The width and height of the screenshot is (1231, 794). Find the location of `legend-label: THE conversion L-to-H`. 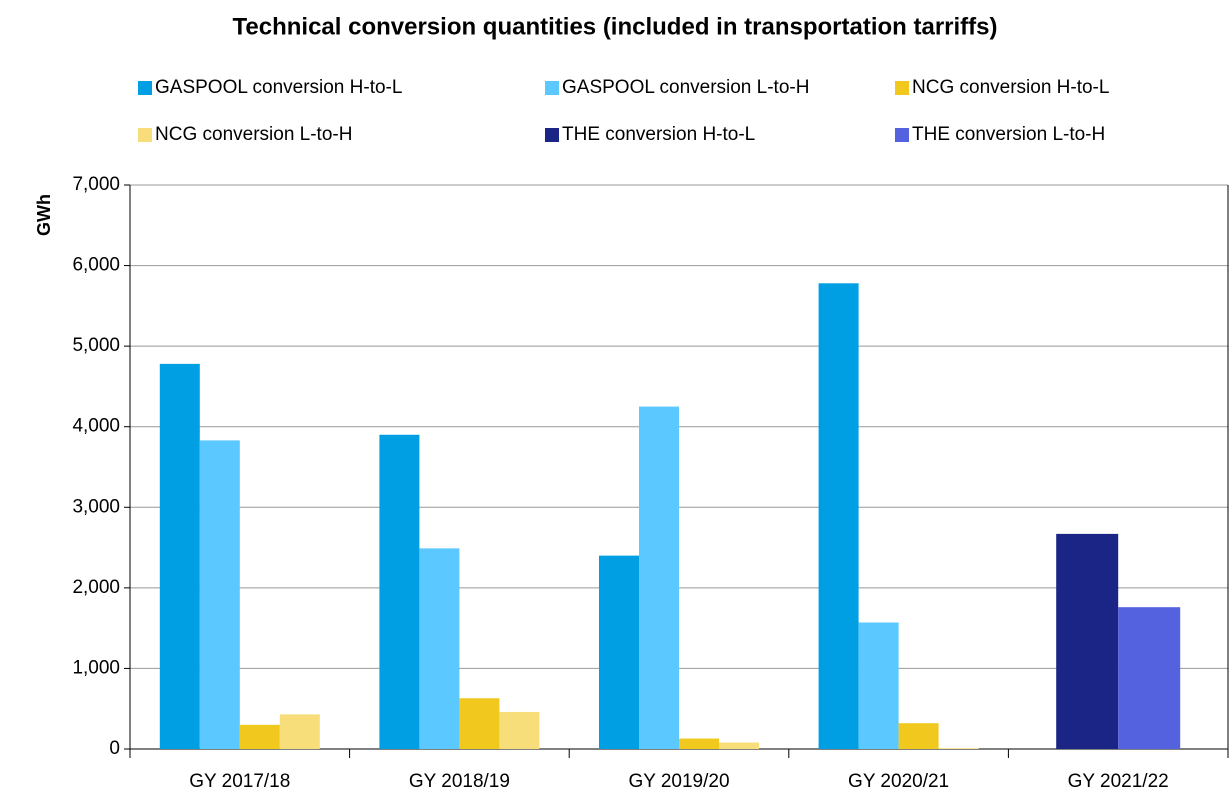

legend-label: THE conversion L-to-H is located at coordinates (1008, 134).